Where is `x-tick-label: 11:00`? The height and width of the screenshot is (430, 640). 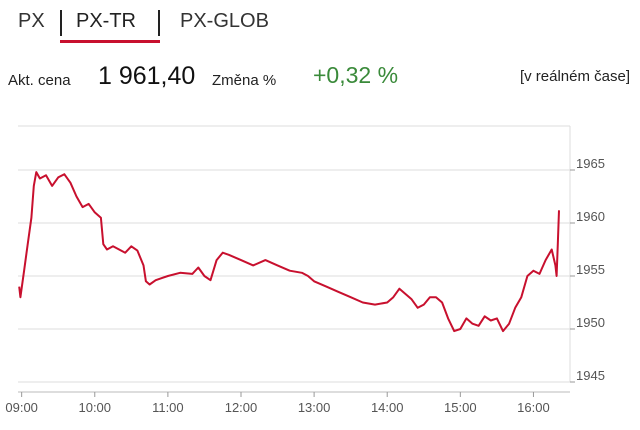
x-tick-label: 11:00 is located at coordinates (168, 407).